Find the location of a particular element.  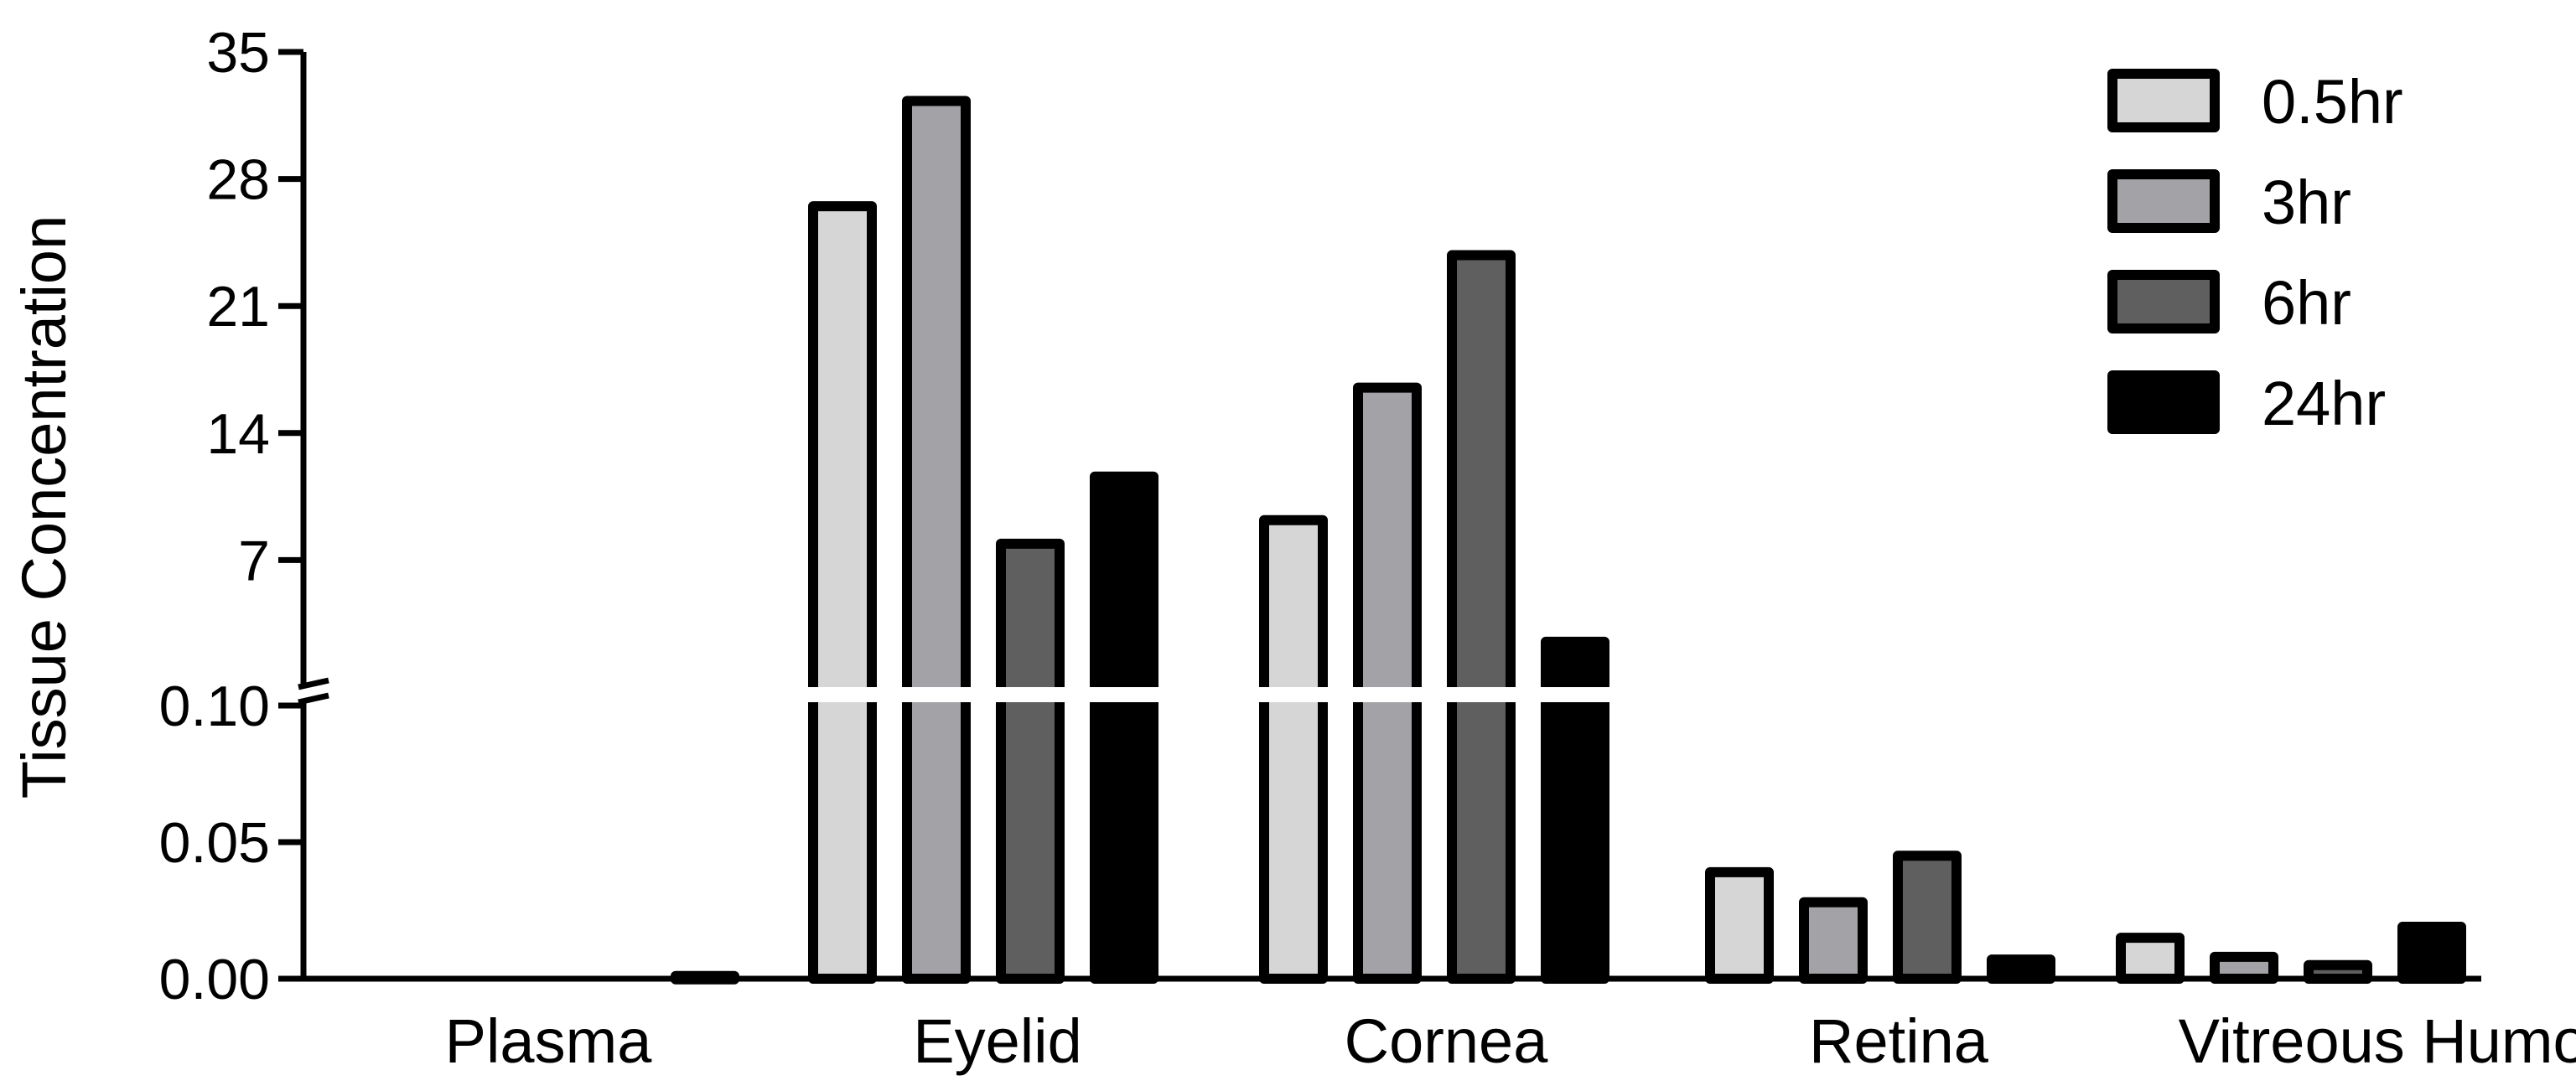

bar-eyelid-6hr is located at coordinates (1030, 761).